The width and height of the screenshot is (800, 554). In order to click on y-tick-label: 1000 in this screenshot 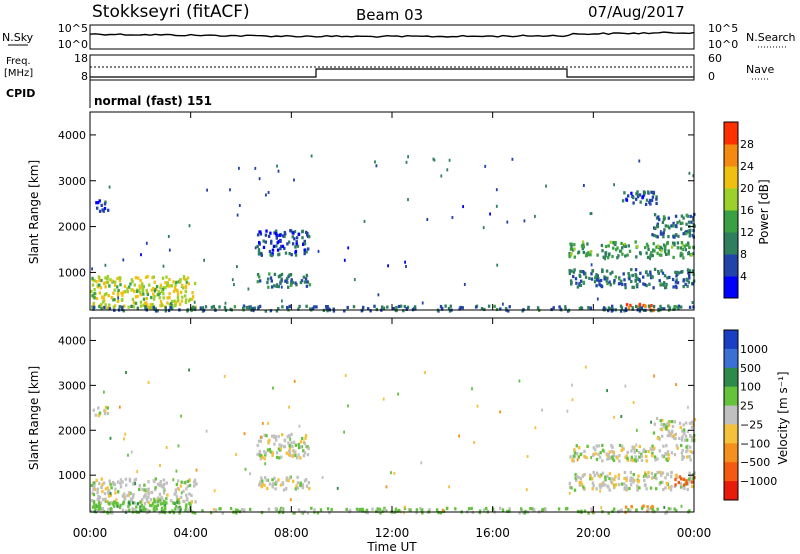, I will do `click(72, 475)`.